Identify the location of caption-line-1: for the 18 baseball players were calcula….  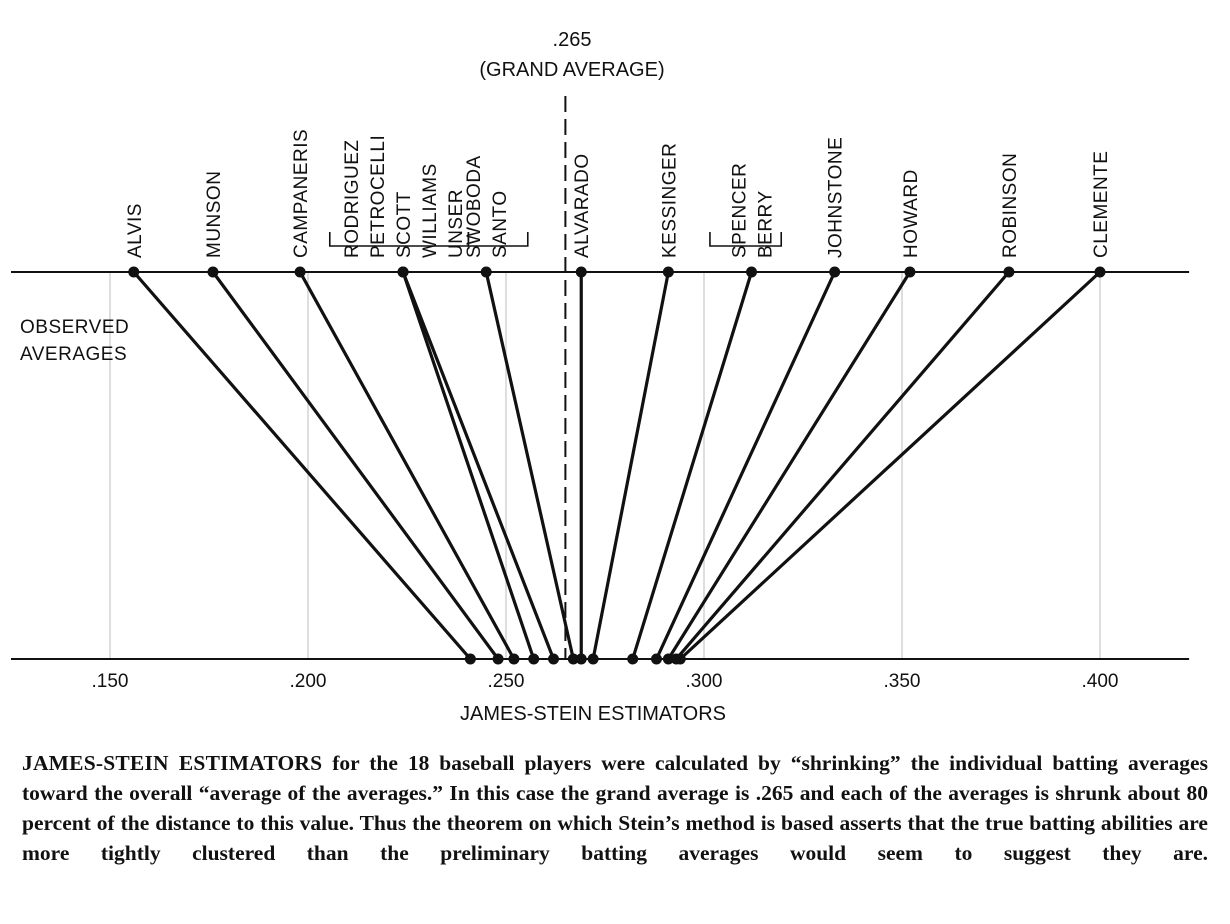
(636, 763).